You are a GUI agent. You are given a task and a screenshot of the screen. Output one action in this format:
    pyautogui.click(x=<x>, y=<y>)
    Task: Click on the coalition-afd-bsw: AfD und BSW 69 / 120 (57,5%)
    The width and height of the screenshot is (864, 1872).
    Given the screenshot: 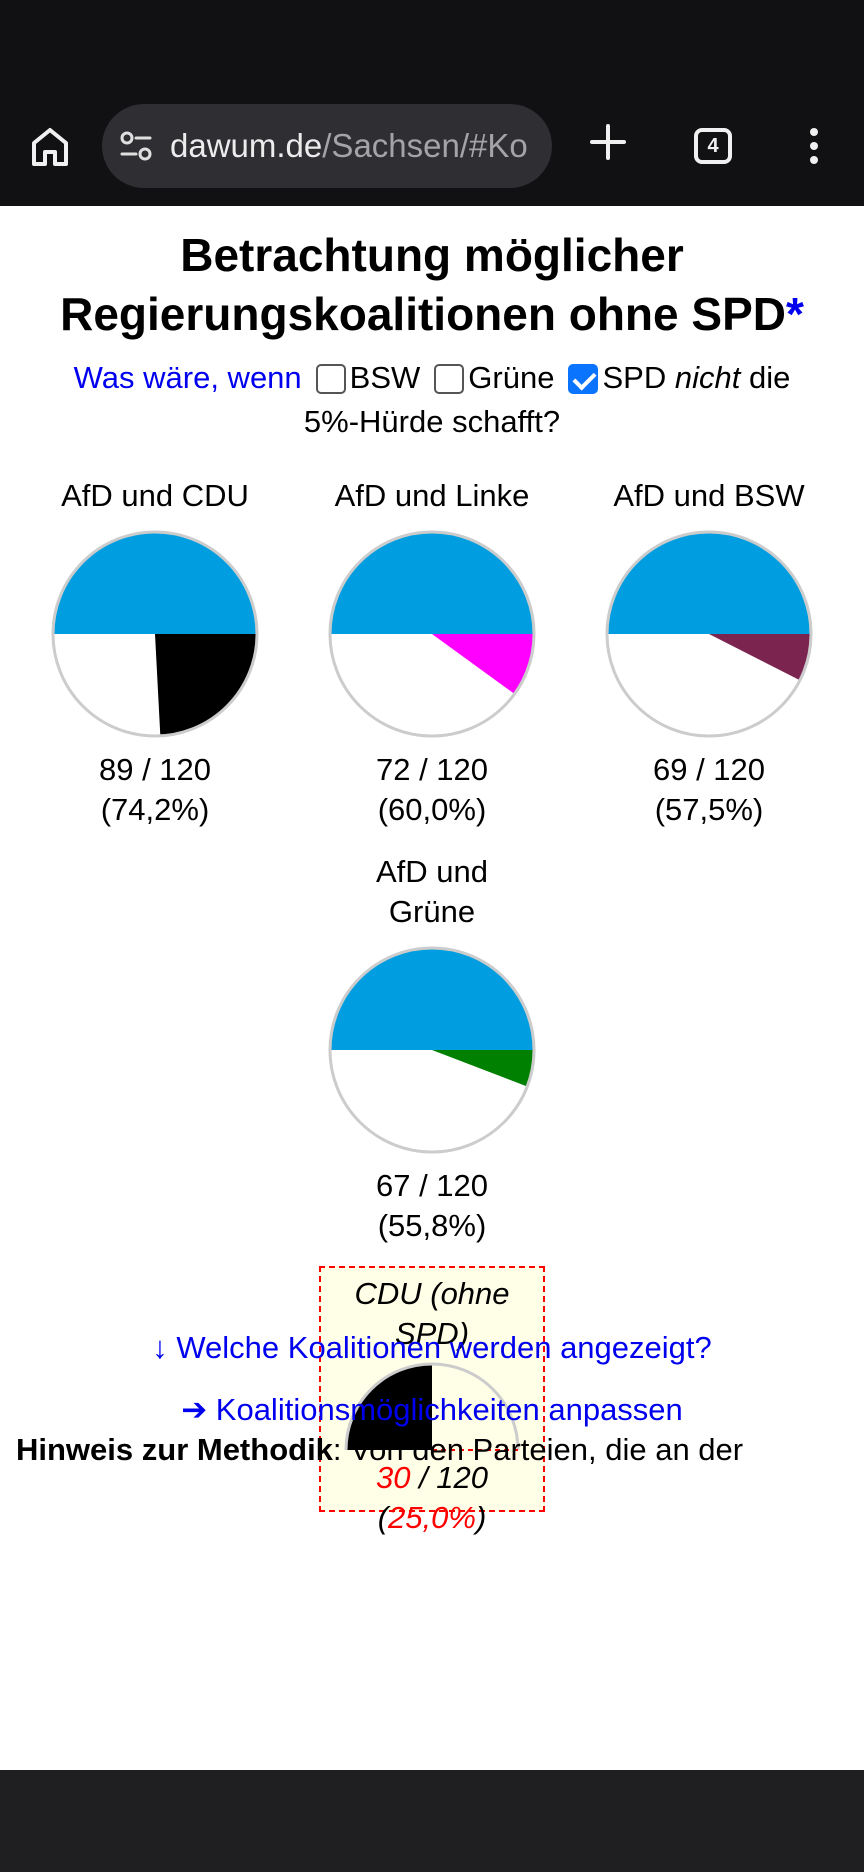 What is the action you would take?
    pyautogui.click(x=709, y=653)
    